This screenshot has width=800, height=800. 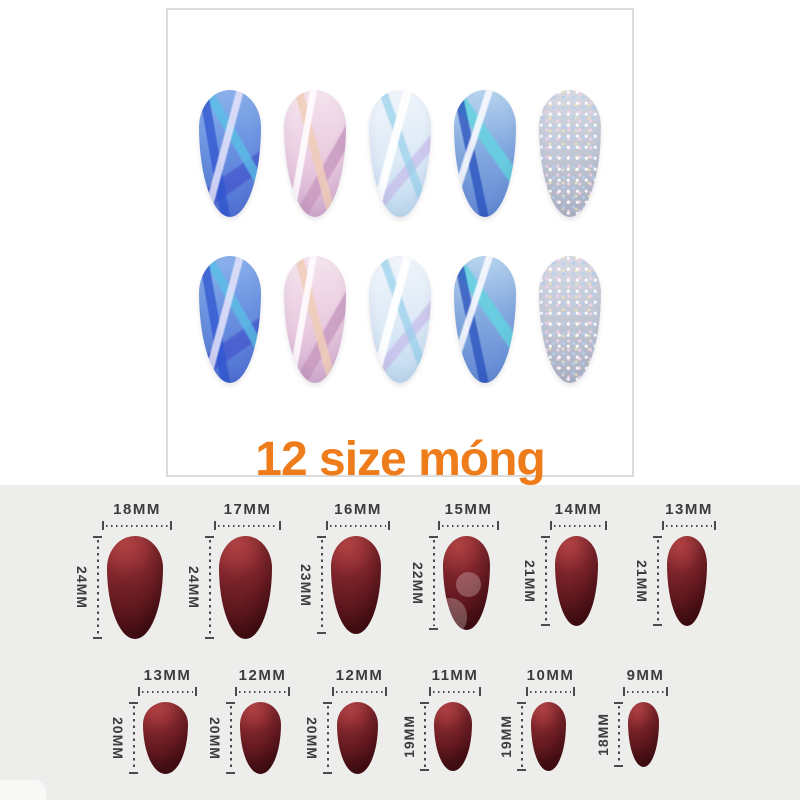 I want to click on size-chart-item: 15MM 22MM, so click(x=466, y=570).